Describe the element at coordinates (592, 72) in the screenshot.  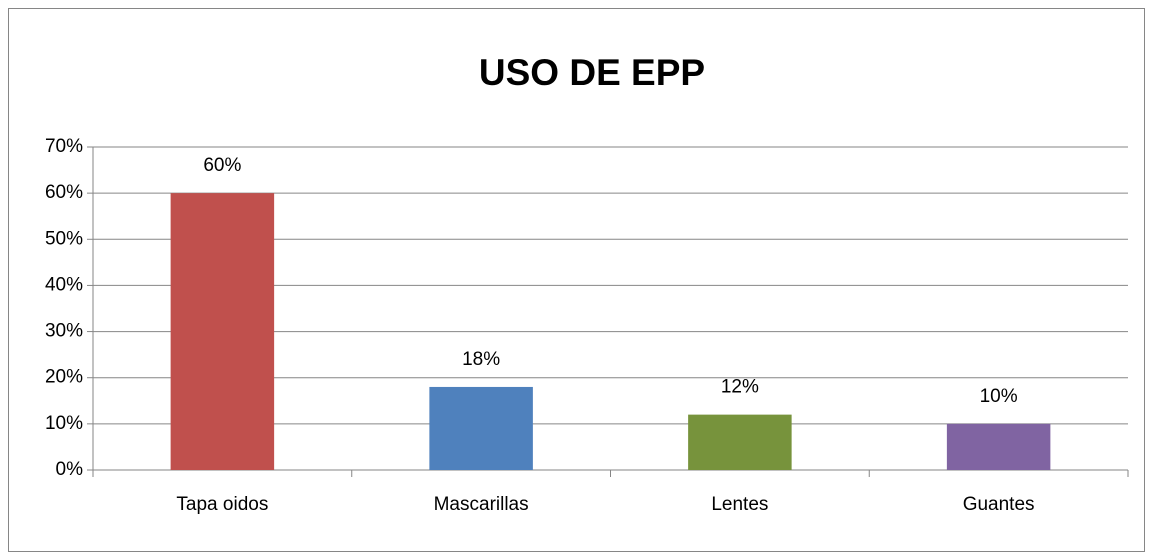
I see `chart-title: USO DE EPP` at that location.